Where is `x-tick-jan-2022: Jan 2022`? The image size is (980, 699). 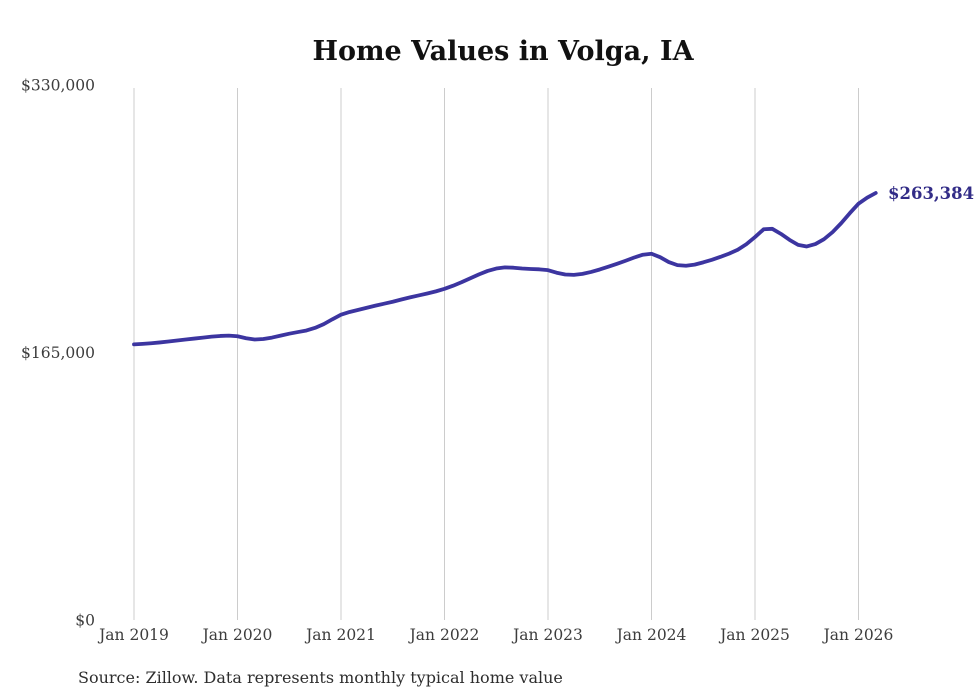
x-tick-jan-2022: Jan 2022 is located at coordinates (444, 635).